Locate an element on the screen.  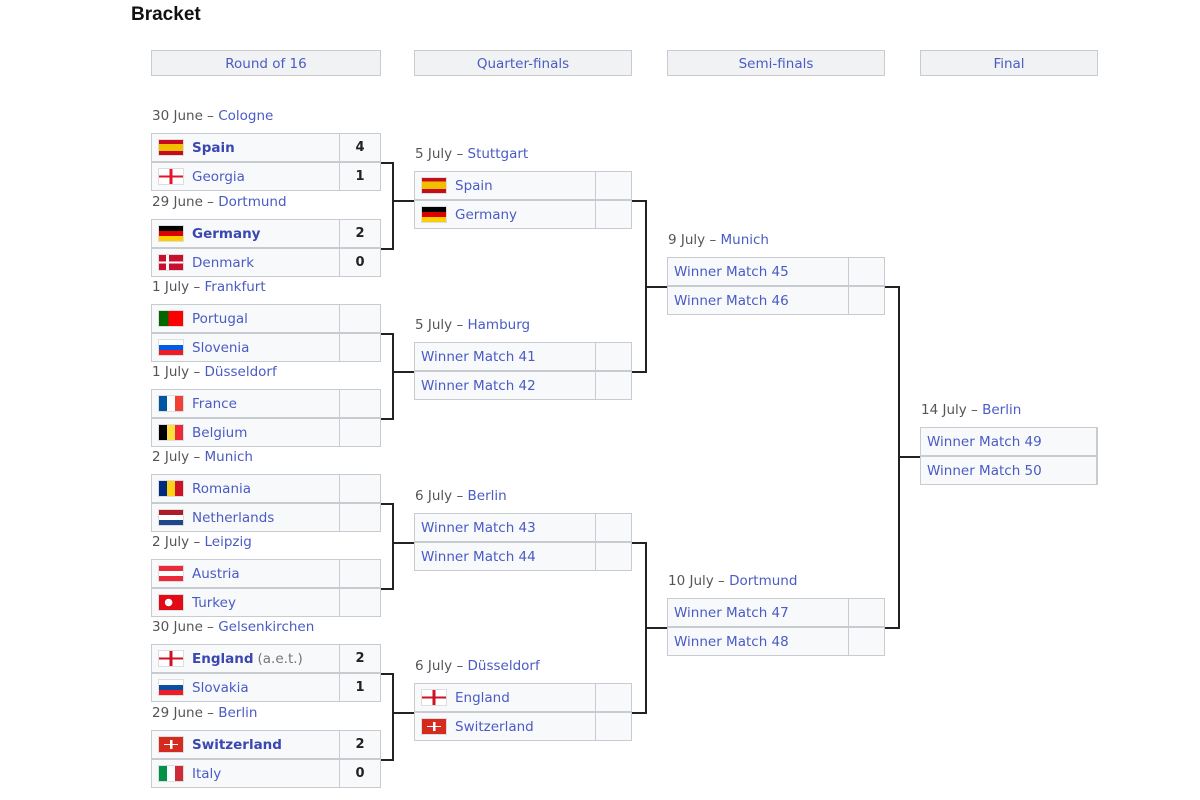
bracket-connector-line is located at coordinates (638, 201).